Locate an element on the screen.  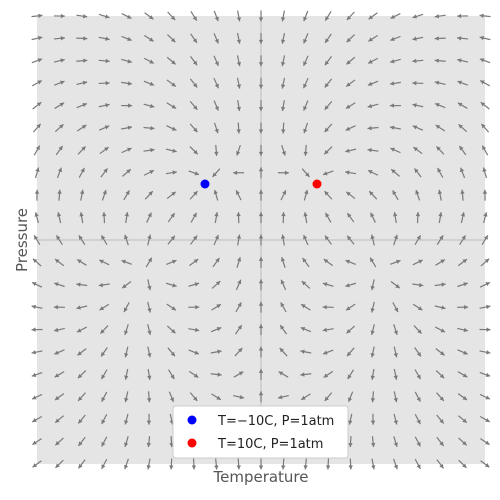
legend-box is located at coordinates (260, 432).